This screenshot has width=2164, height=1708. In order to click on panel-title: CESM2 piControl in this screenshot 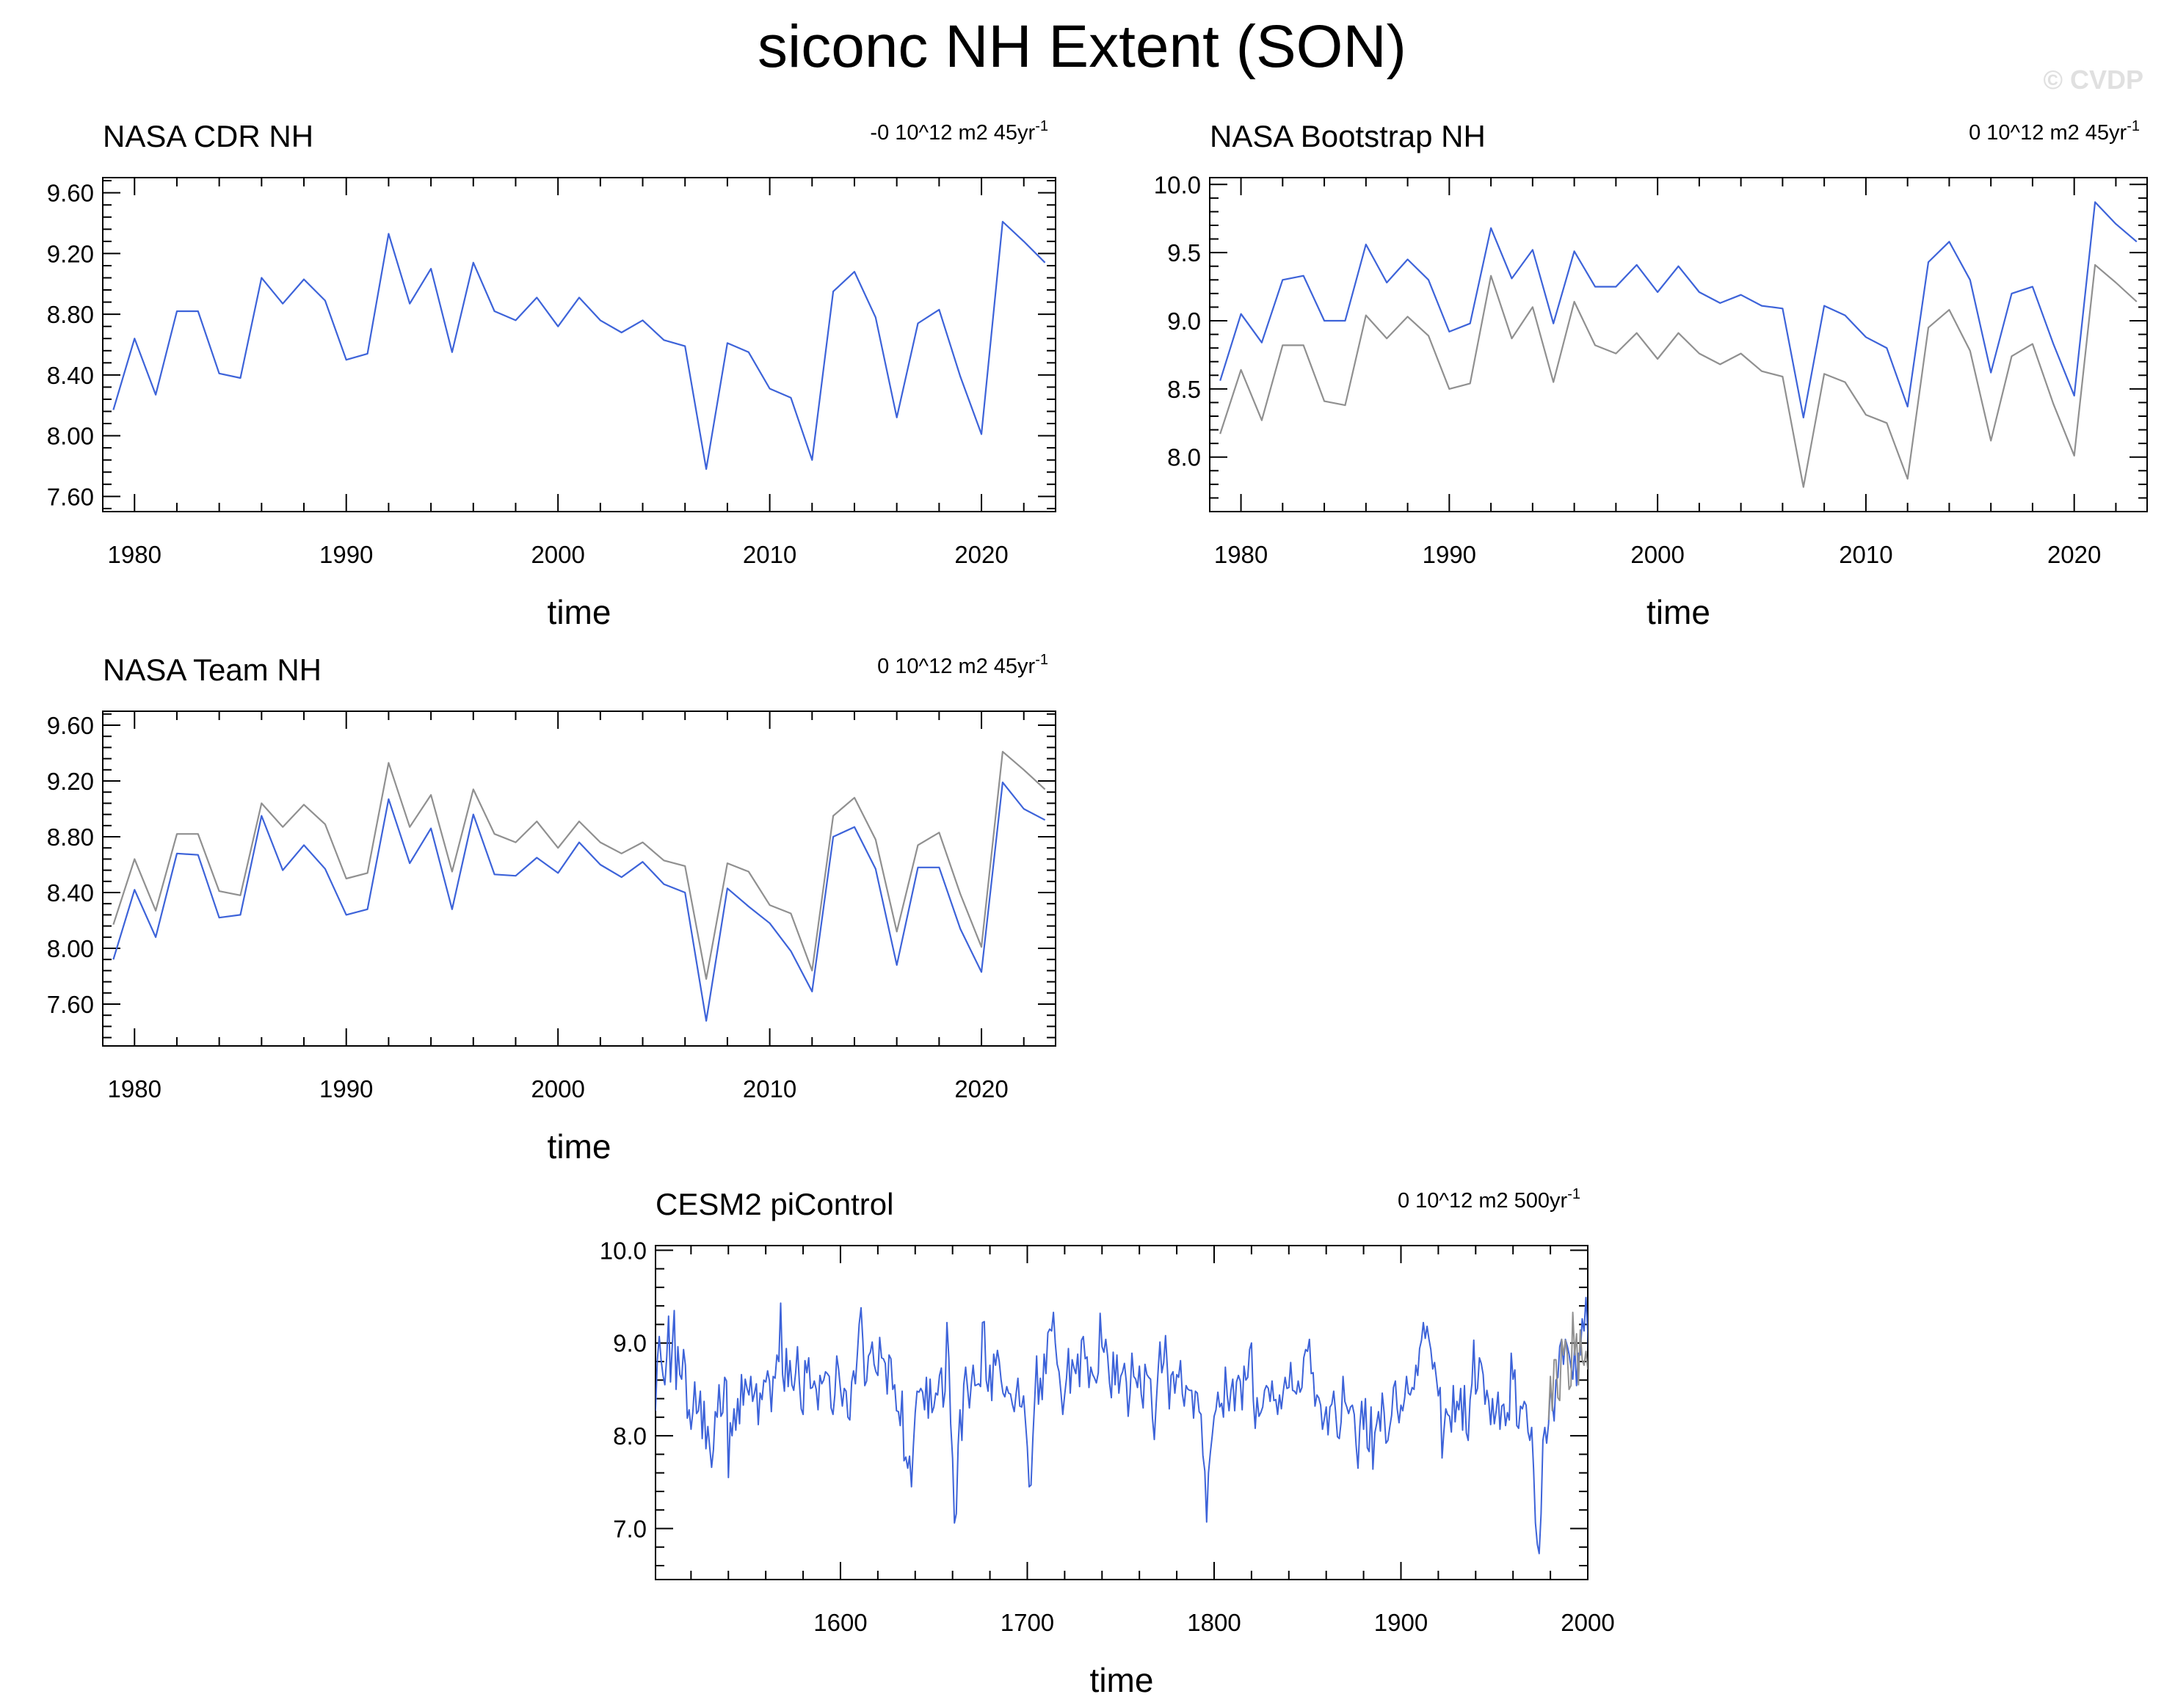, I will do `click(774, 1204)`.